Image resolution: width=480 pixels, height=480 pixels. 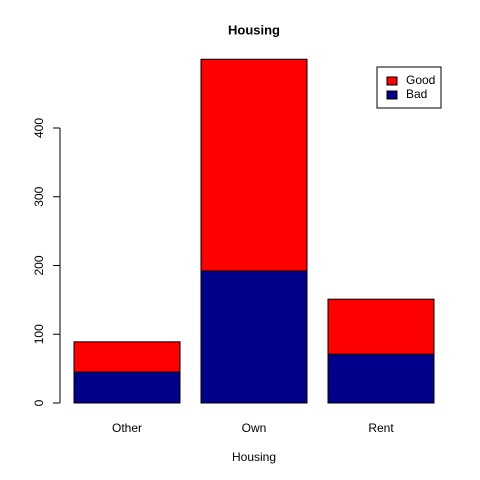 I want to click on x-axis-label: Housing, so click(x=254, y=457).